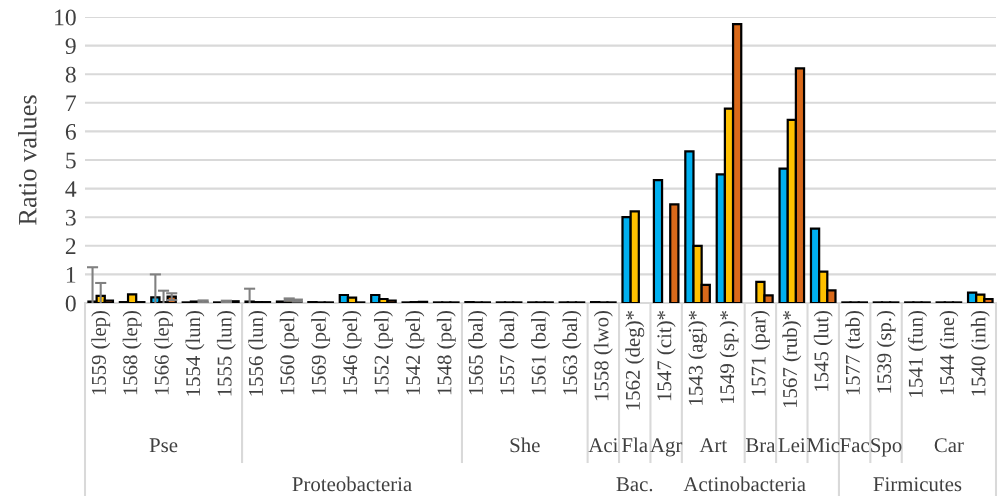  I want to click on y-tick-label: 9, so click(70, 46).